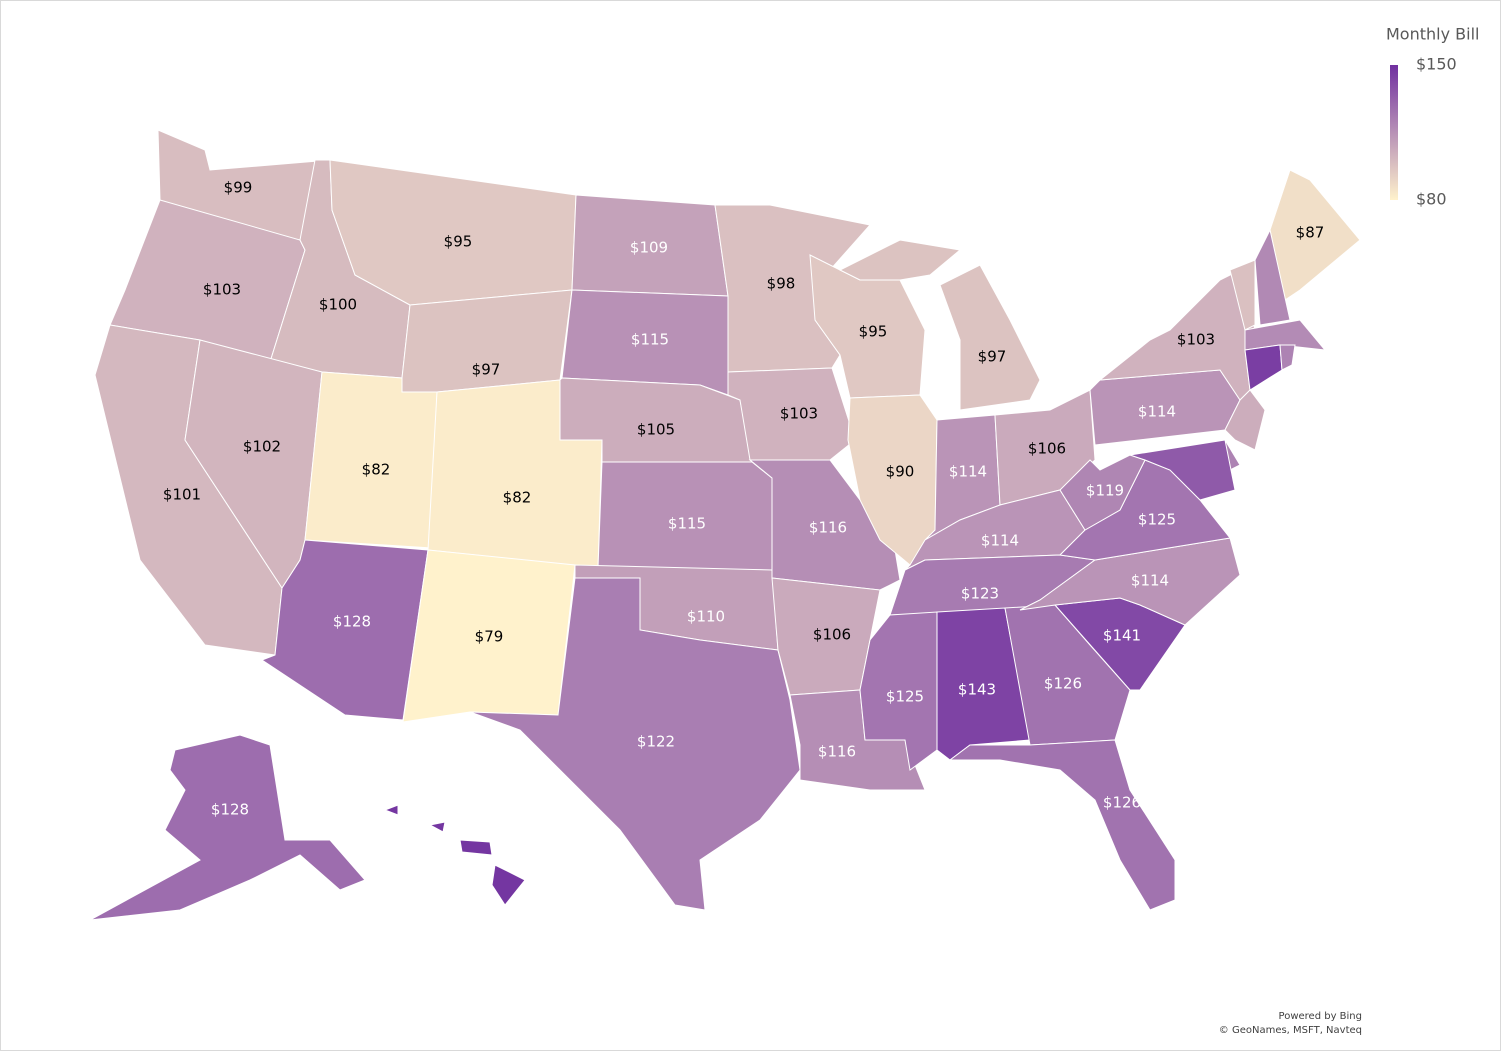  What do you see at coordinates (489, 637) in the screenshot?
I see `value-label: $79` at bounding box center [489, 637].